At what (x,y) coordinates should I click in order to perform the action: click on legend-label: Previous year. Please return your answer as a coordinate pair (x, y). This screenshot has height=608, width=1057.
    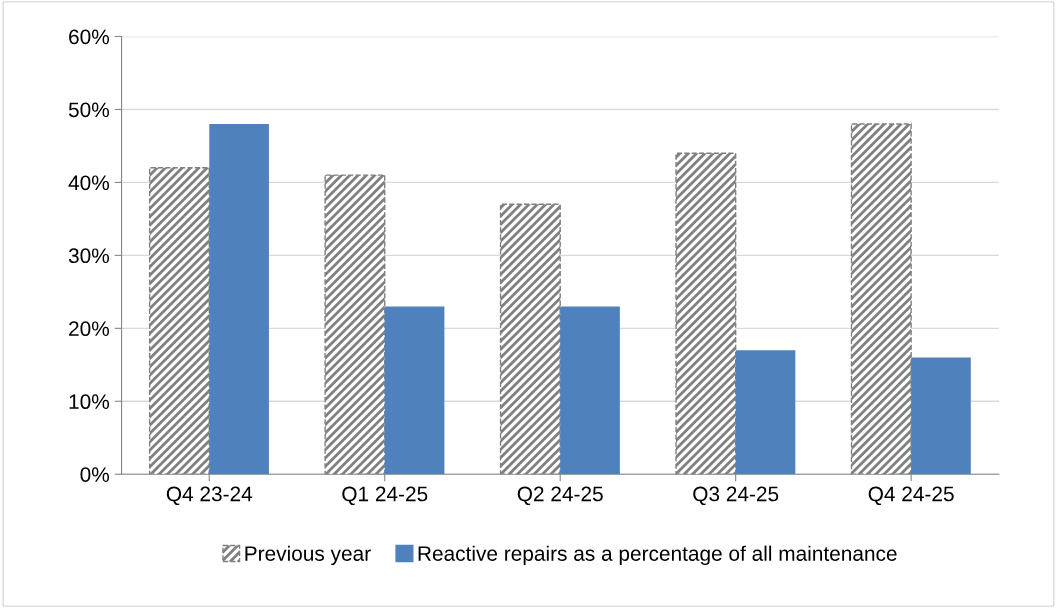
    Looking at the image, I should click on (308, 555).